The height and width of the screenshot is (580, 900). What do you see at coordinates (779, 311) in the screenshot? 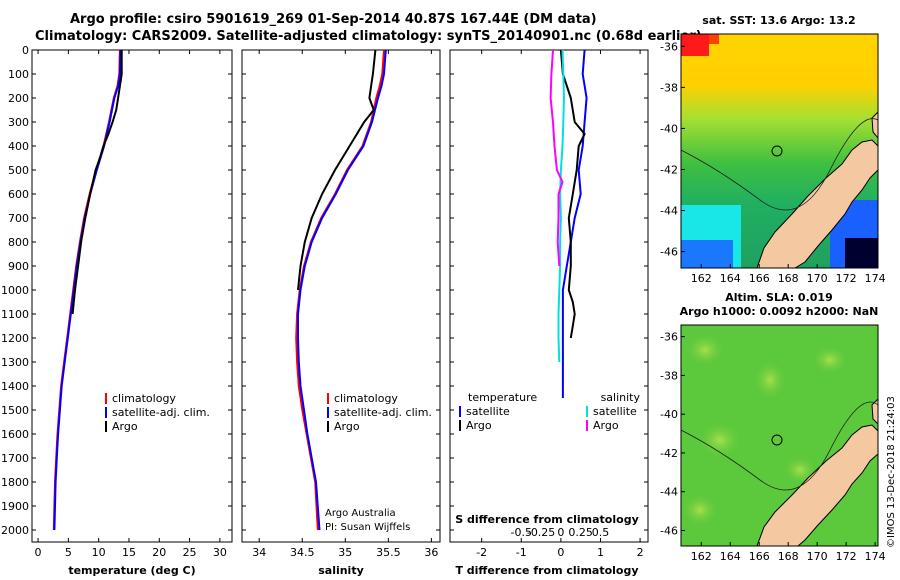
I see `map2-title-line2: Argo h1000: 0.0092 h2000: NaN` at bounding box center [779, 311].